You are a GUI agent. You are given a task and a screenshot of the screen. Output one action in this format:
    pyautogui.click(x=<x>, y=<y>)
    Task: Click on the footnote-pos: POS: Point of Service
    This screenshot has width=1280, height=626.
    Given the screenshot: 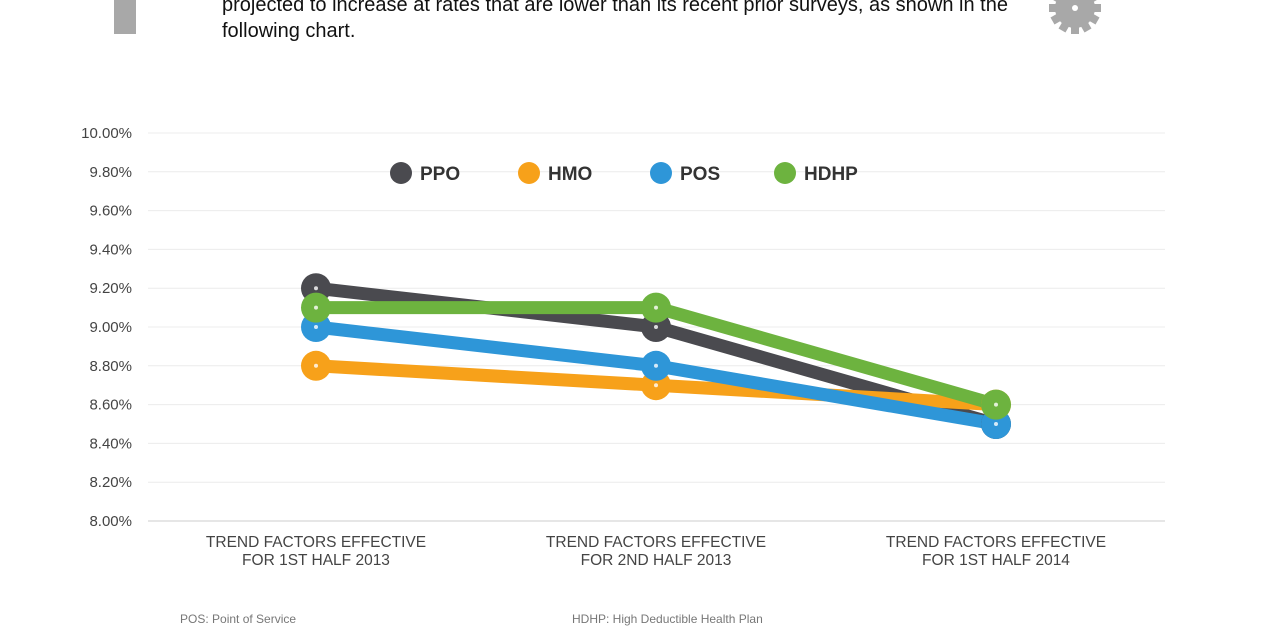 What is the action you would take?
    pyautogui.click(x=238, y=619)
    